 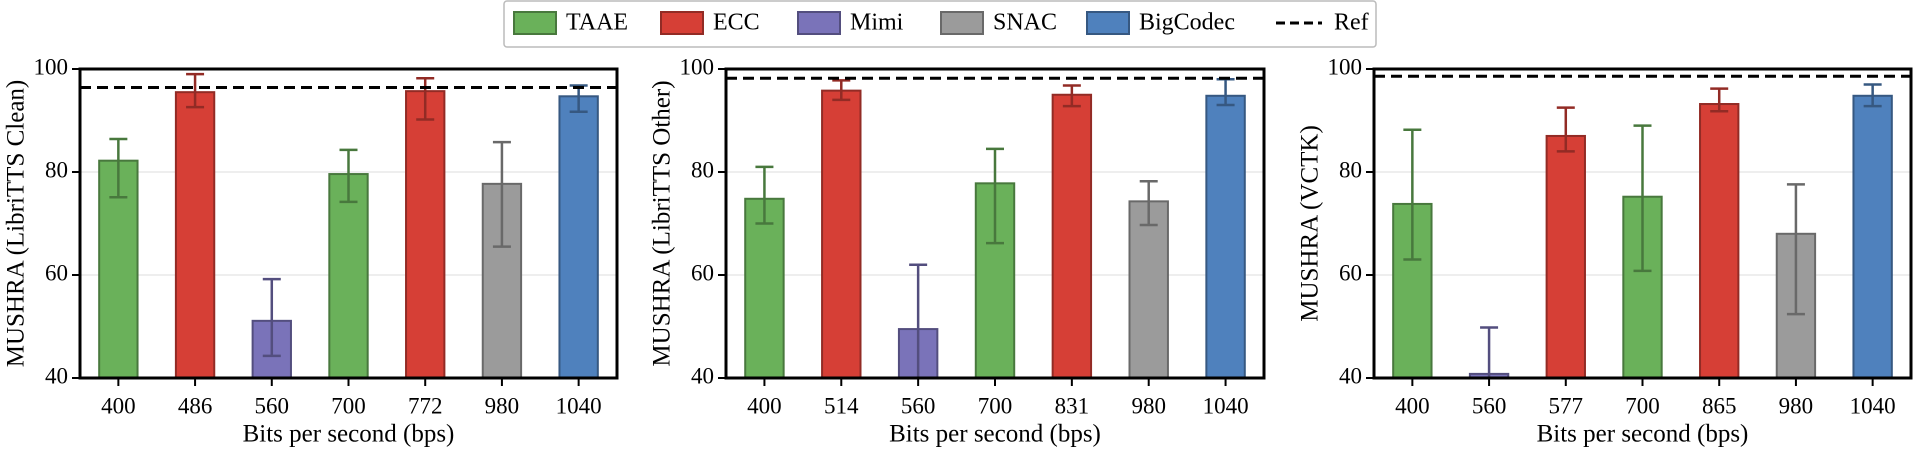 I want to click on y-axis-label: MUSHRA (LibriTTS Other), so click(x=662, y=223).